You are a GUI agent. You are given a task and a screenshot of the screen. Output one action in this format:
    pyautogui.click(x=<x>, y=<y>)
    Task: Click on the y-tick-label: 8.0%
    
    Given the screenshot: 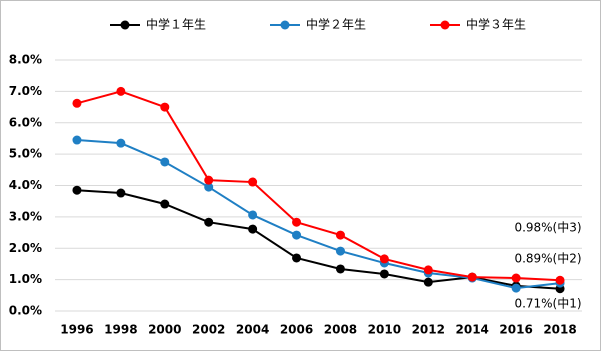 What is the action you would take?
    pyautogui.click(x=25, y=60)
    